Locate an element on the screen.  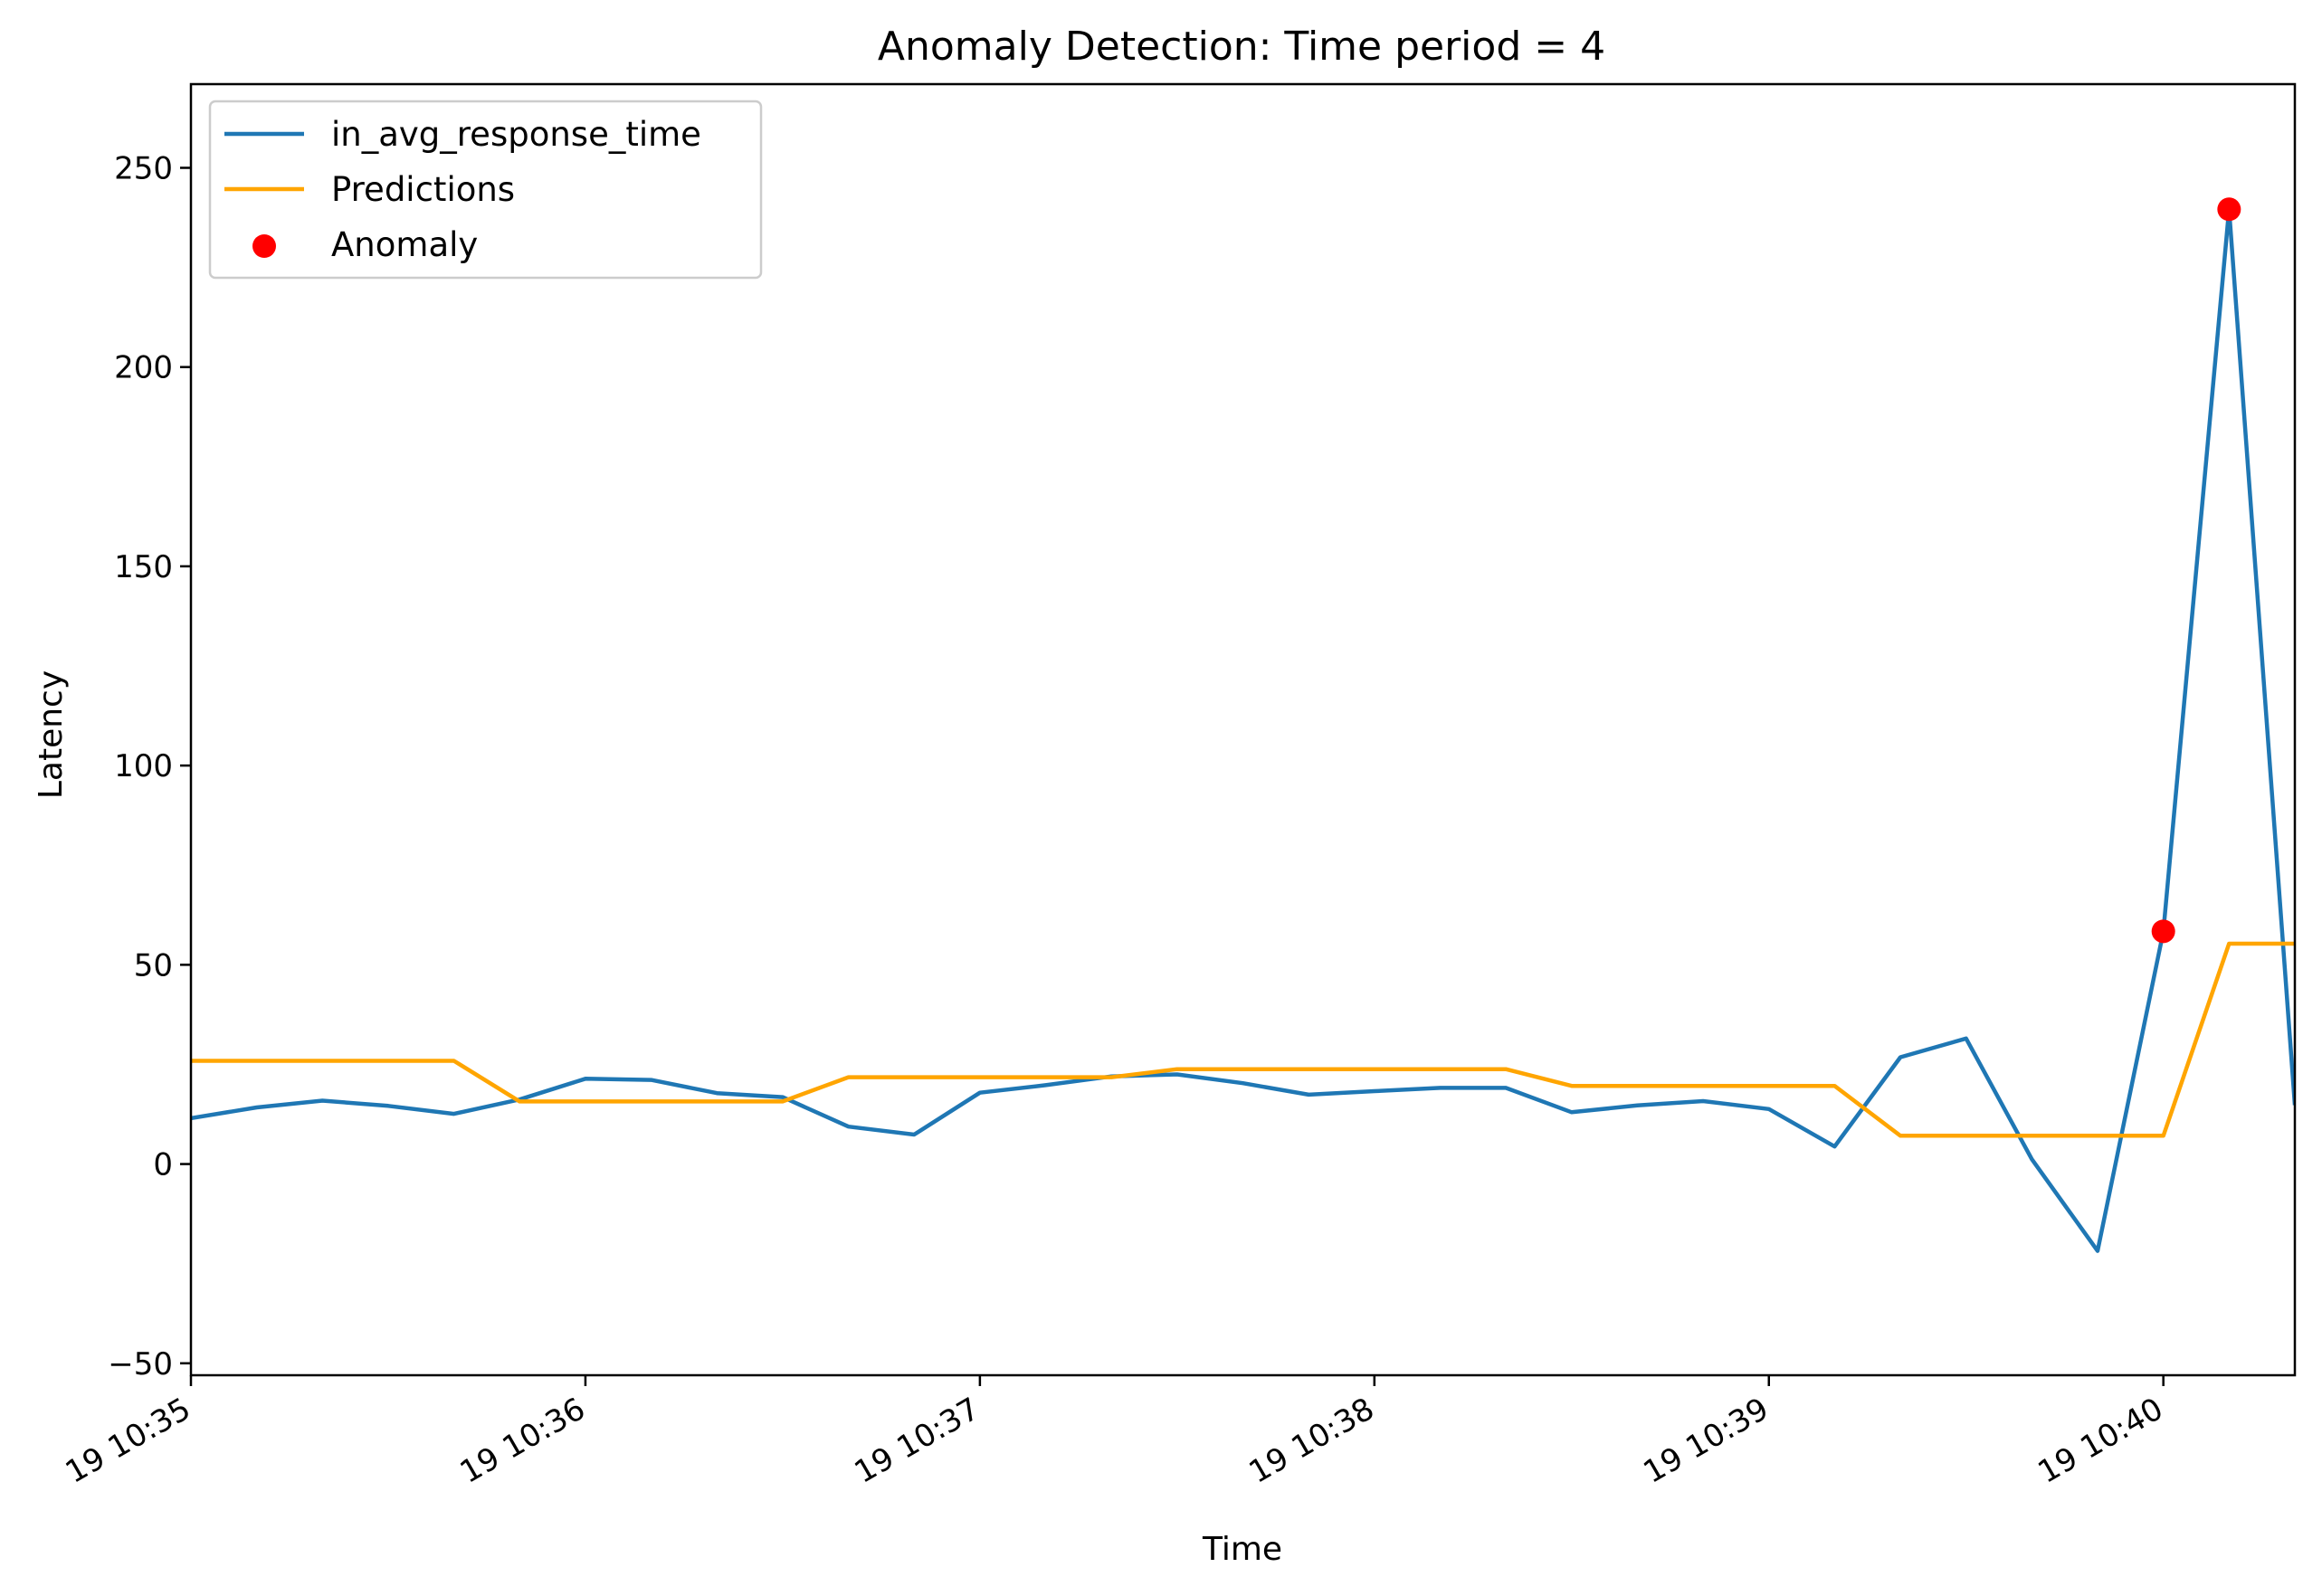
legend: in_avg_response_time Predictions Anomaly is located at coordinates (485, 190).